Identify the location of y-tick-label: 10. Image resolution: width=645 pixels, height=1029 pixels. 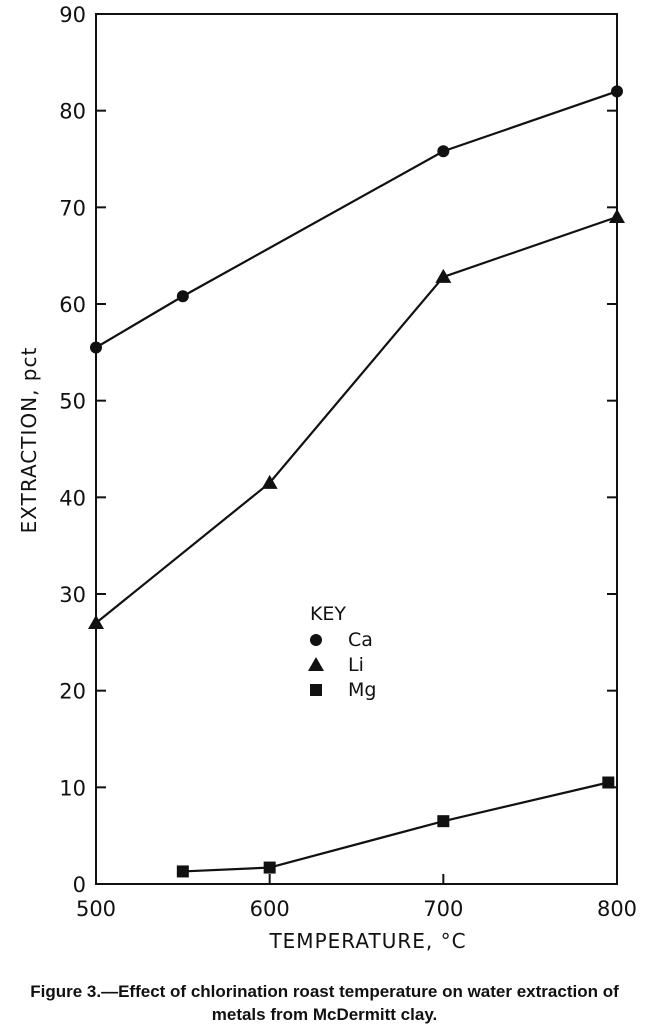
(72, 788).